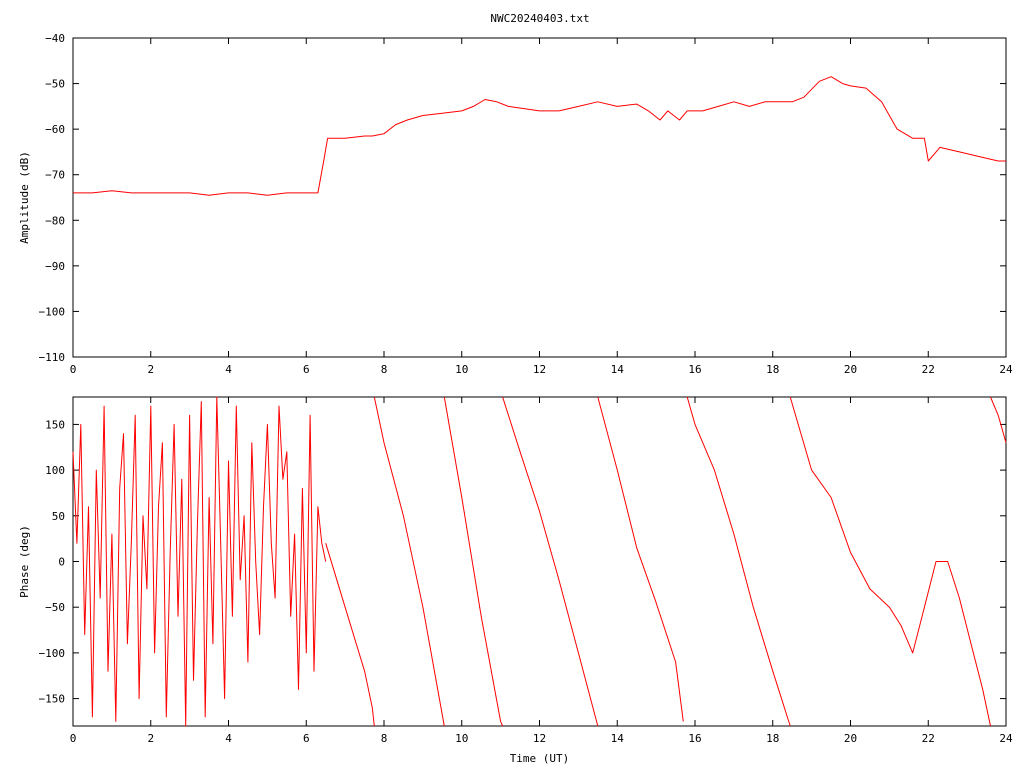  I want to click on phase-x-tick-label: 0, so click(73, 738).